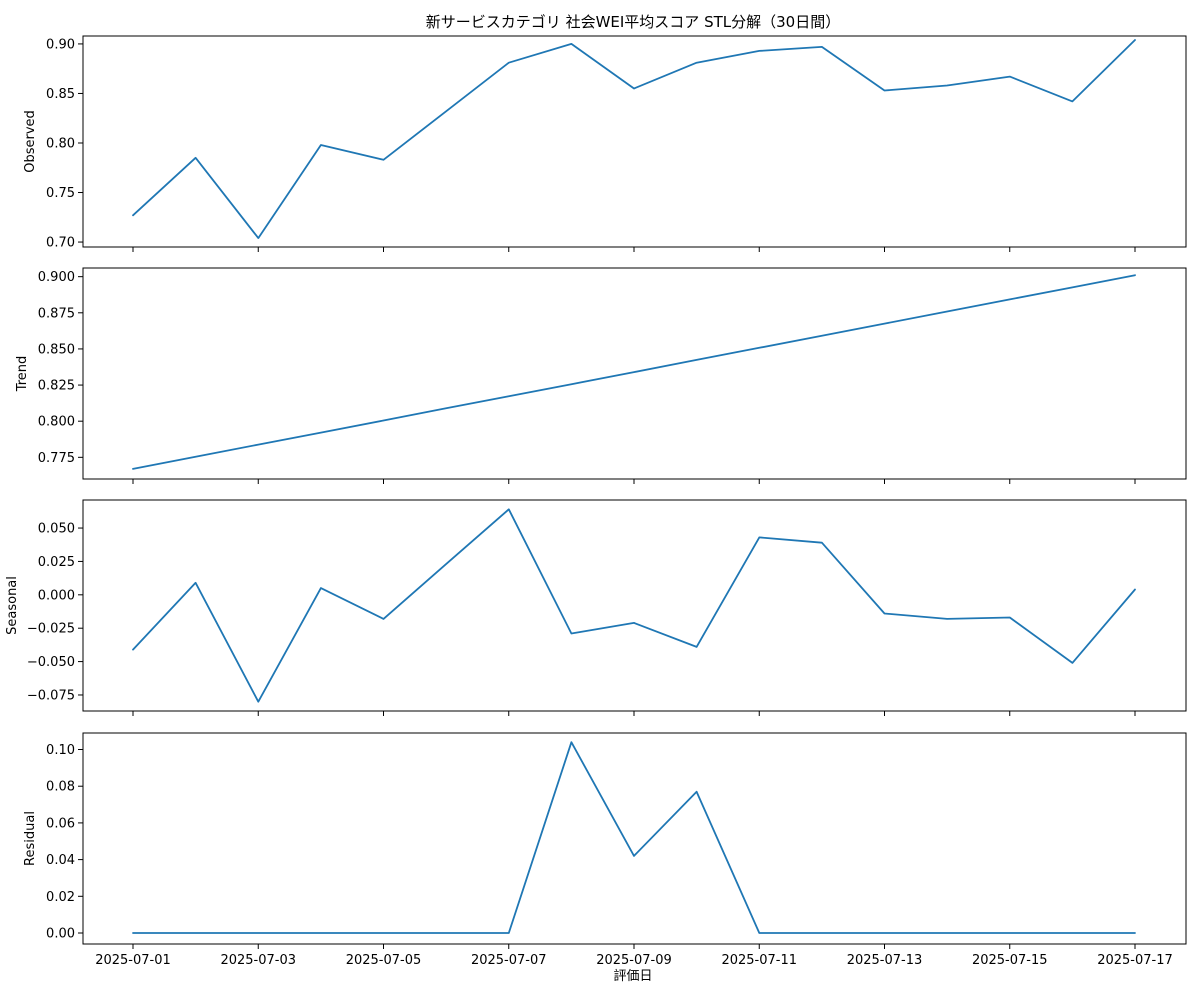  I want to click on y-tick-label: 0.000, so click(56, 595).